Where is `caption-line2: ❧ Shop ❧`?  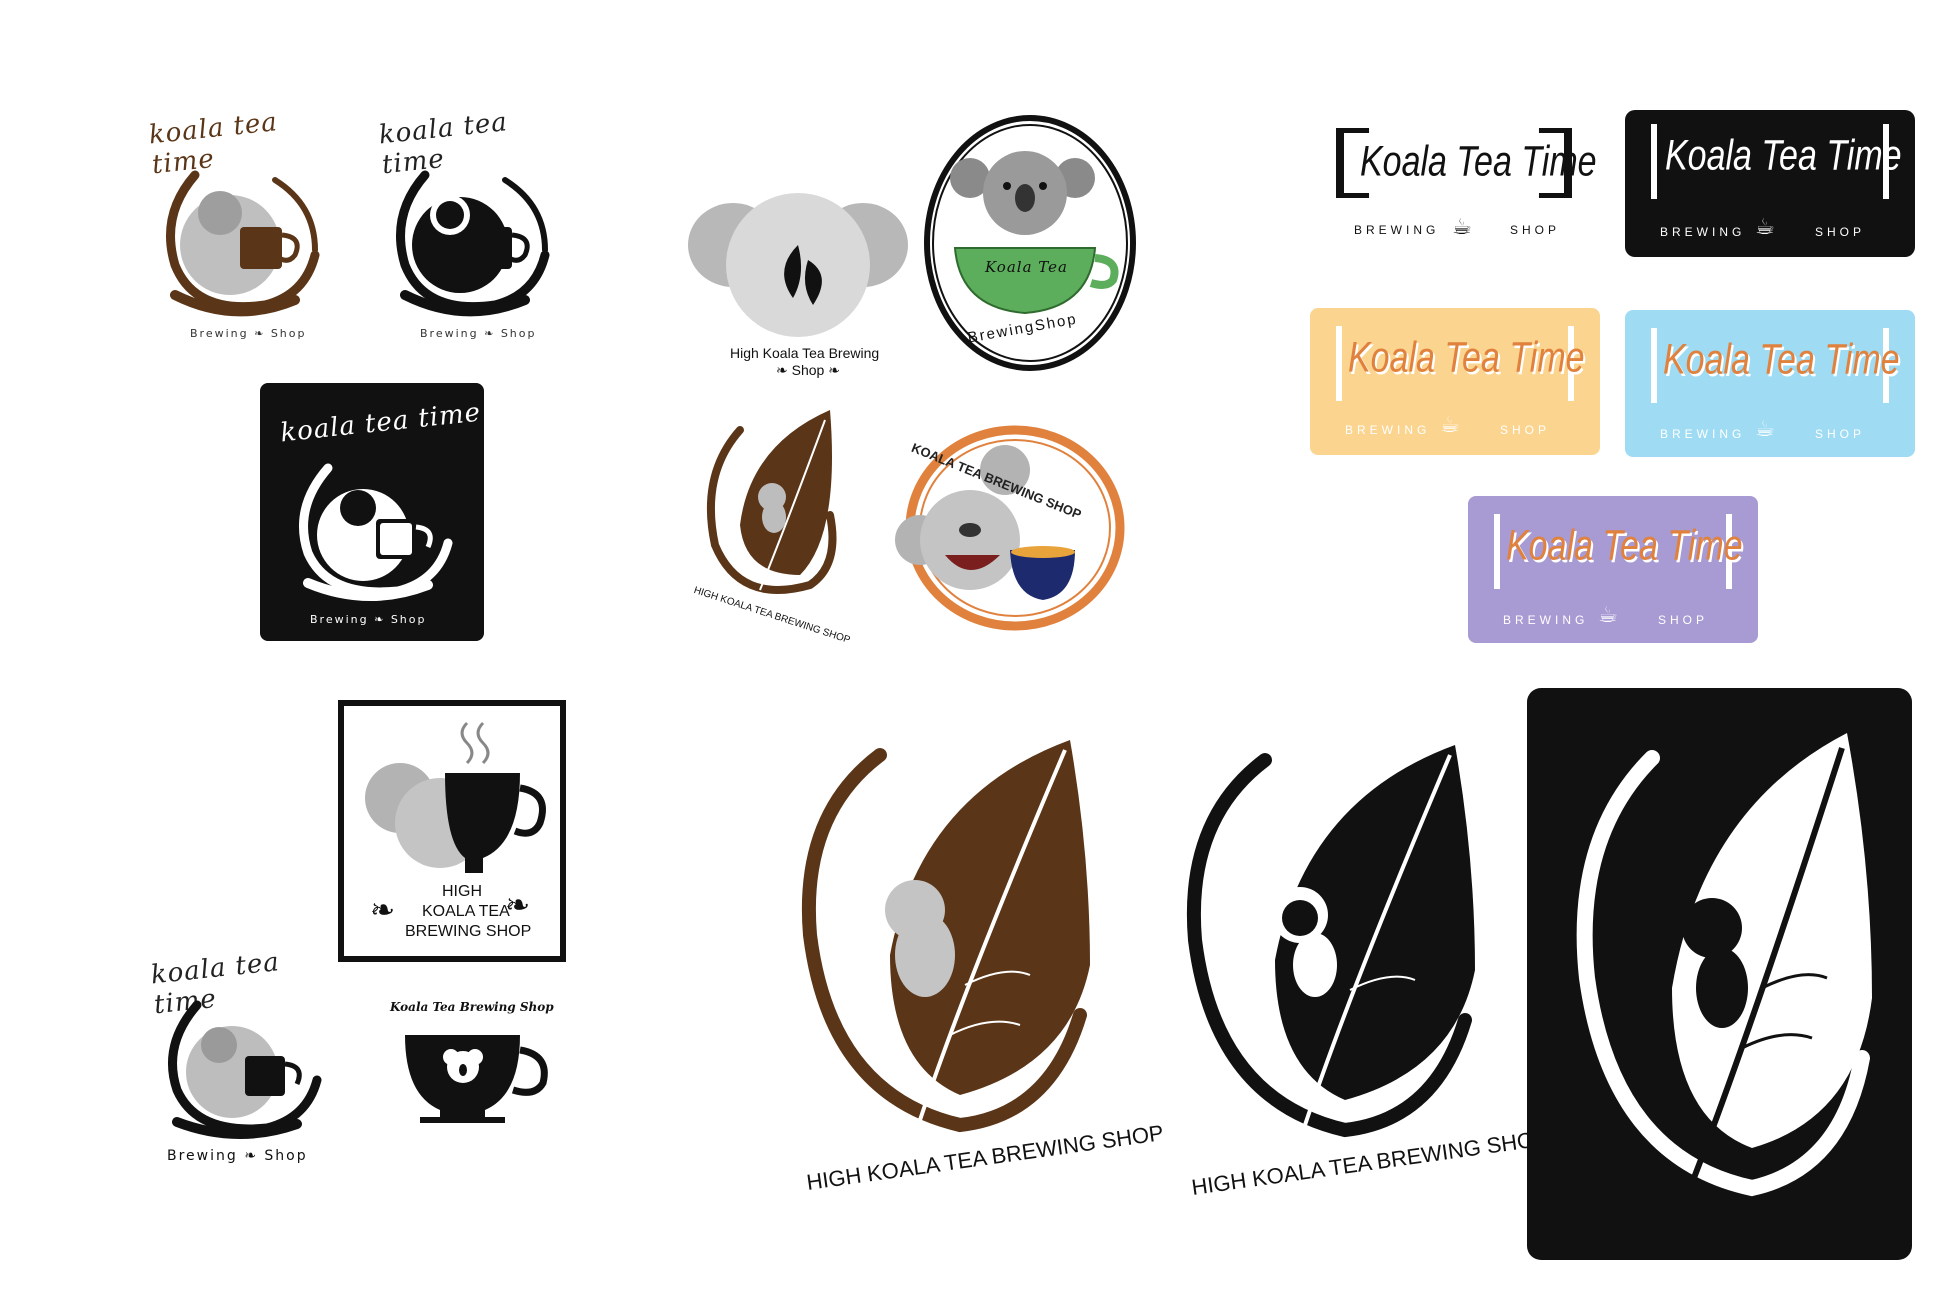
caption-line2: ❧ Shop ❧ is located at coordinates (808, 370).